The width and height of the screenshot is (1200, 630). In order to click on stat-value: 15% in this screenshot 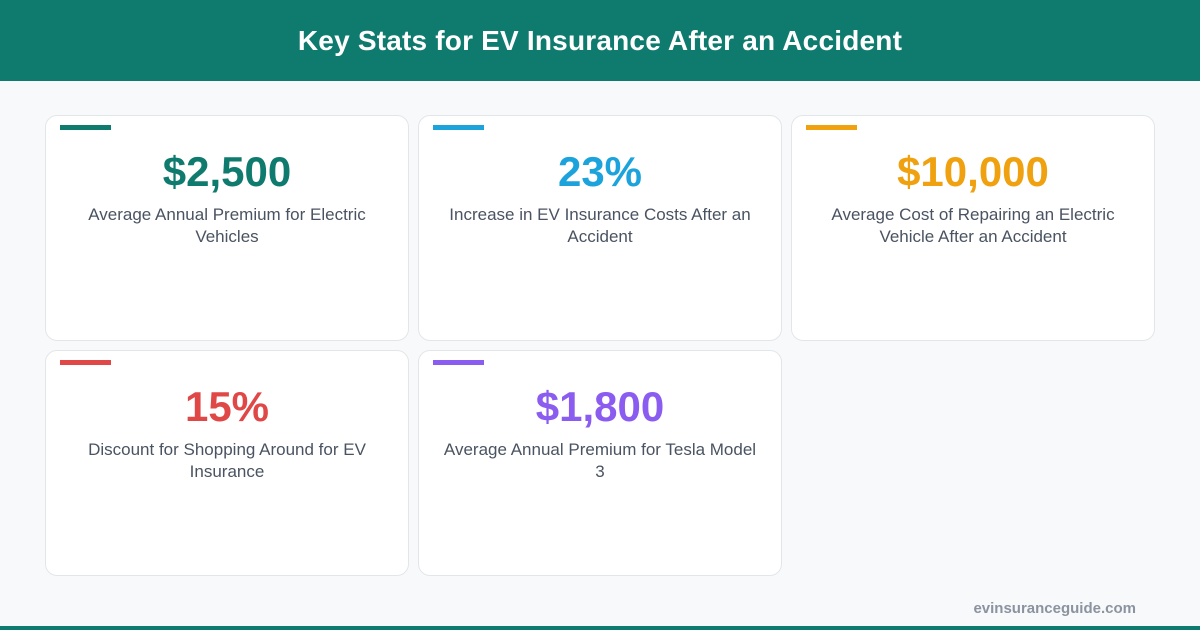, I will do `click(227, 406)`.